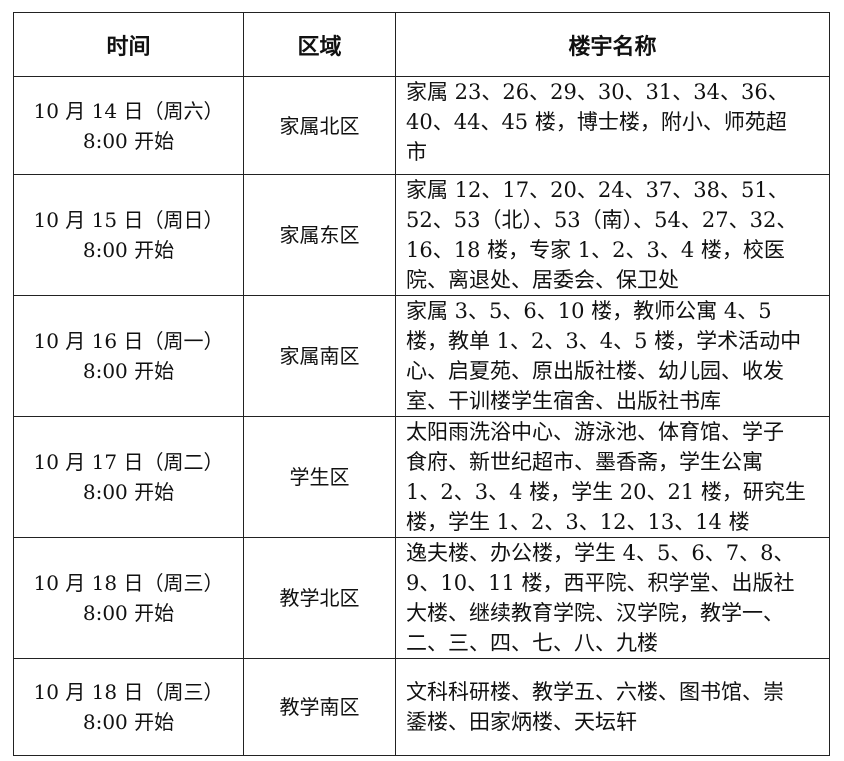 Image resolution: width=844 pixels, height=761 pixels. Describe the element at coordinates (597, 92) in the screenshot. I see `building-line: 家属 23、26、29、30、31、34、36、` at that location.